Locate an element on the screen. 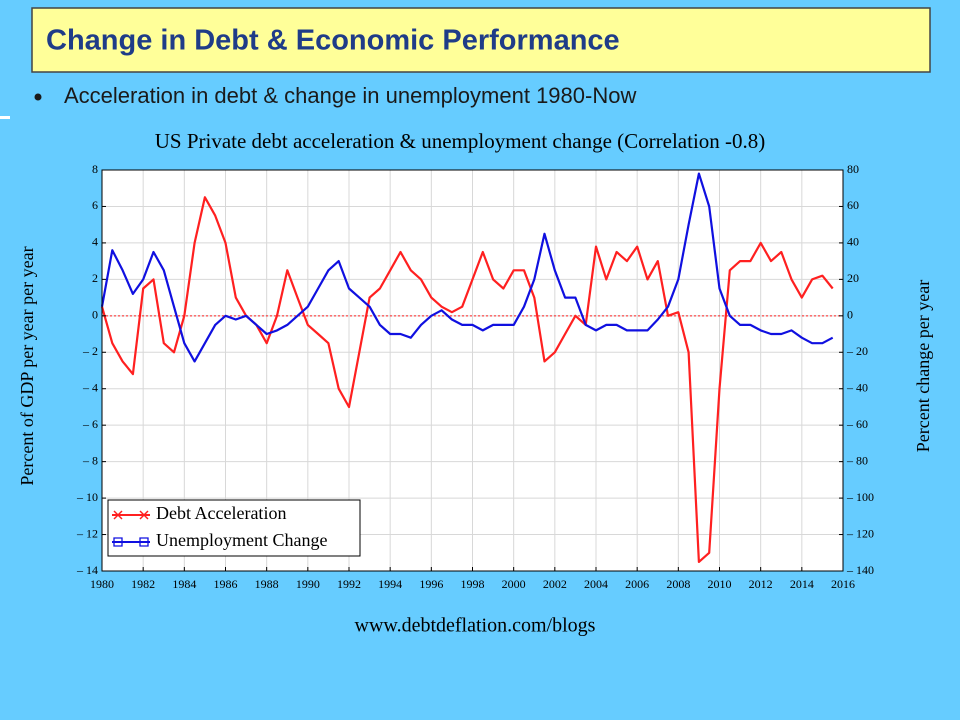 This screenshot has height=720, width=960. y2-tick-label: 0 is located at coordinates (850, 315).